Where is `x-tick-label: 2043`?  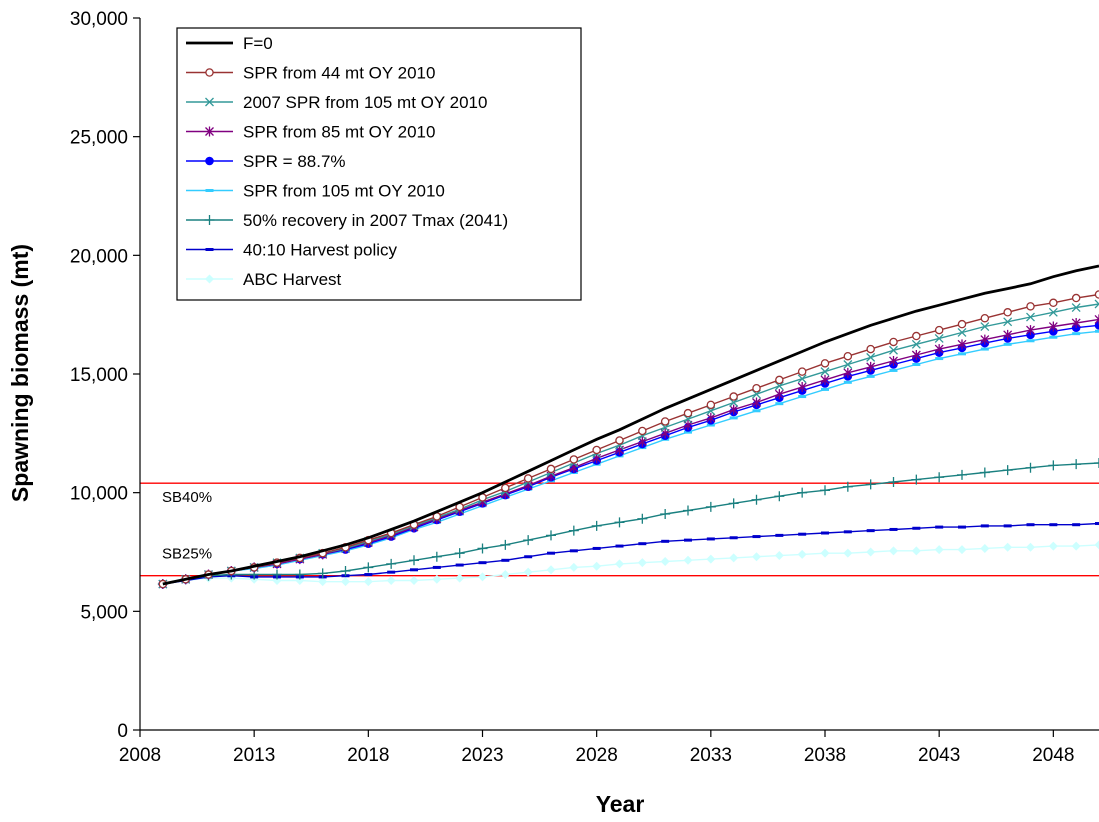
x-tick-label: 2043 is located at coordinates (939, 755).